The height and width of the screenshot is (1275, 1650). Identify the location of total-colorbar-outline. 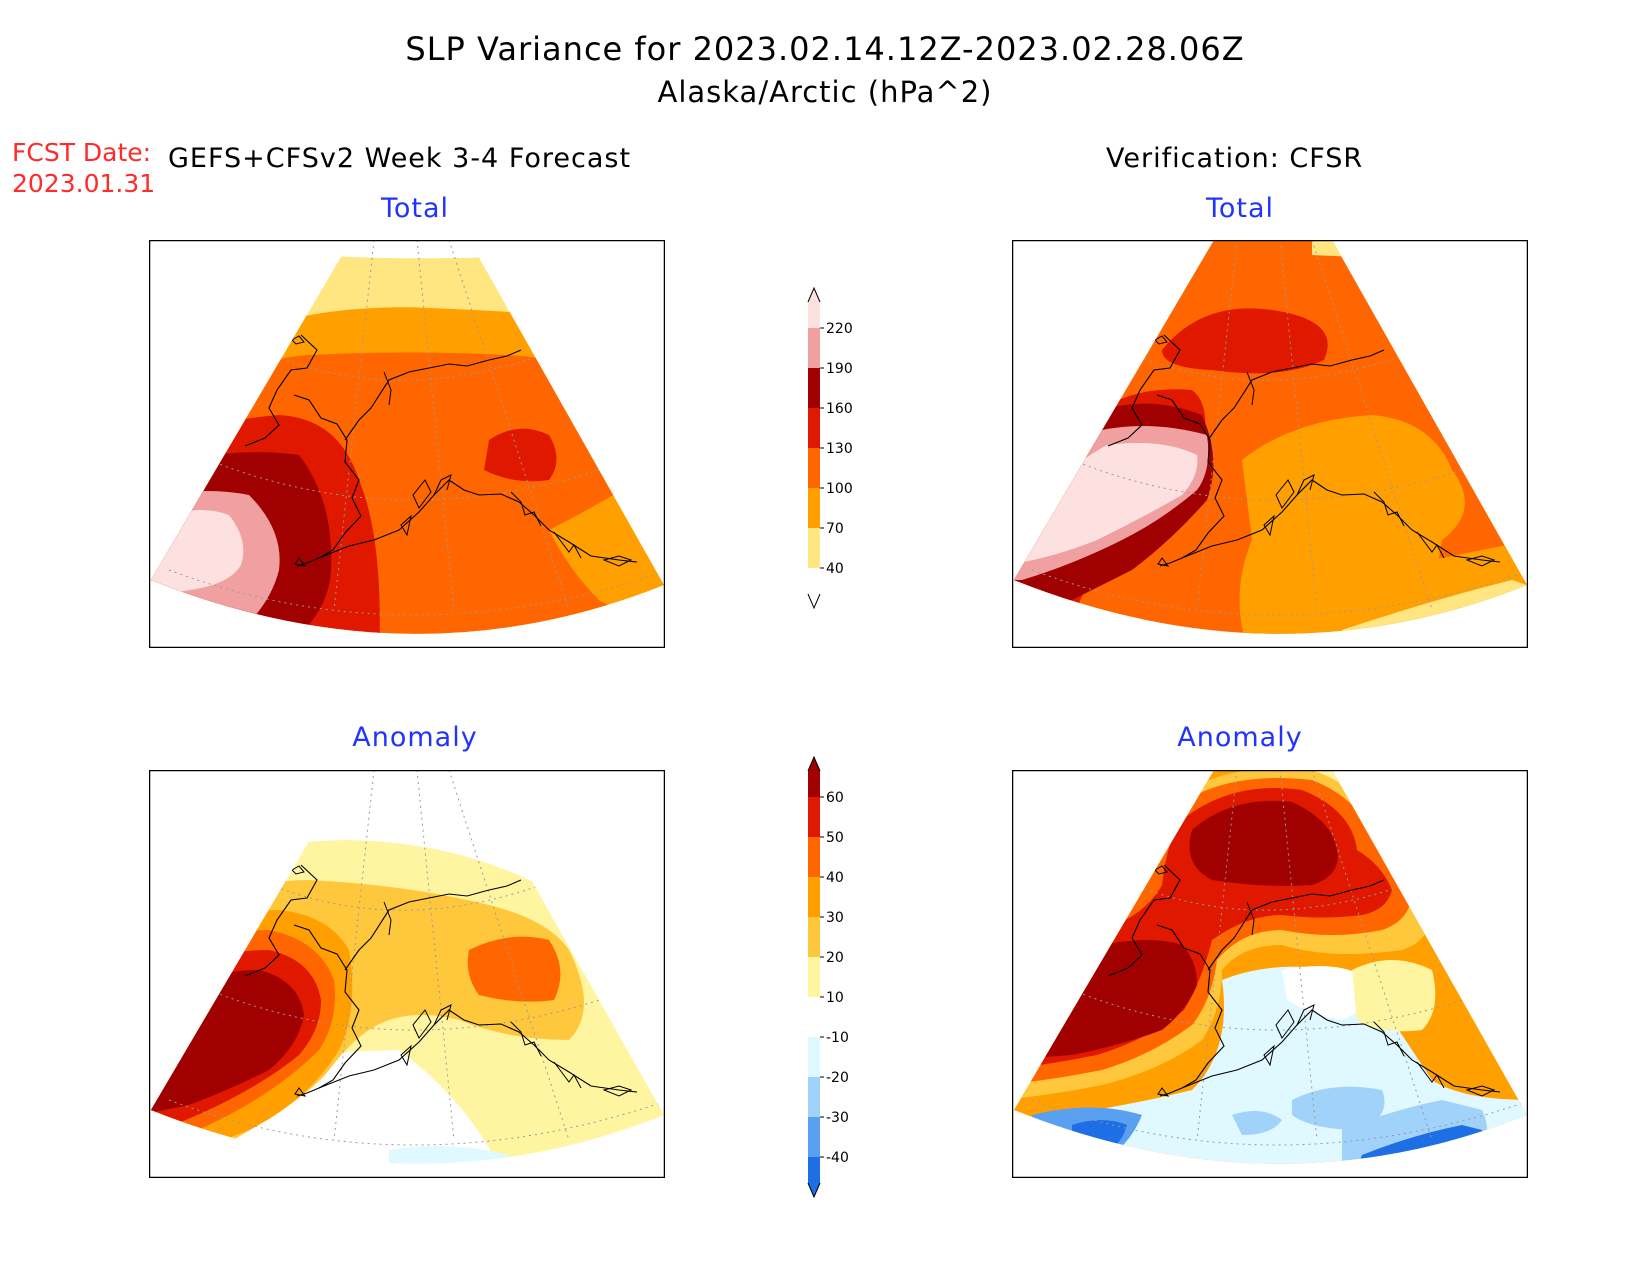
(814, 448).